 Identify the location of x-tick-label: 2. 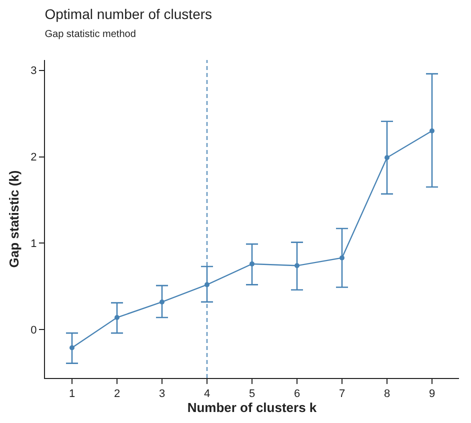
(117, 394).